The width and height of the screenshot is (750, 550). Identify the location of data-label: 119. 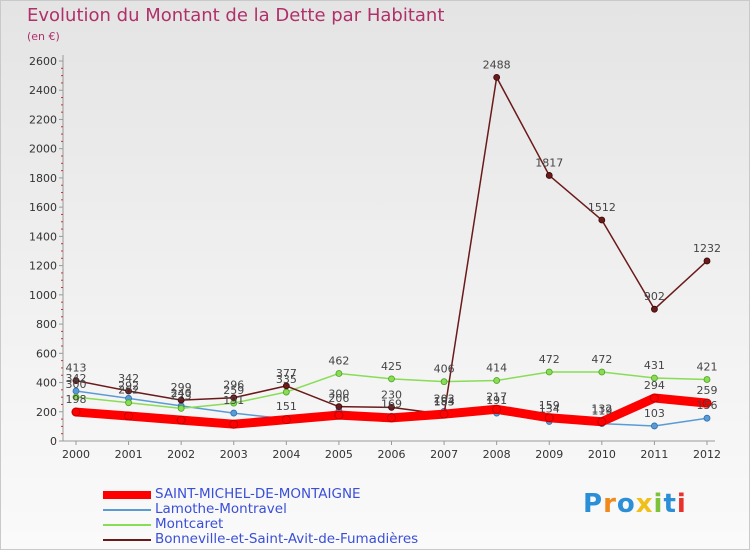
(601, 411).